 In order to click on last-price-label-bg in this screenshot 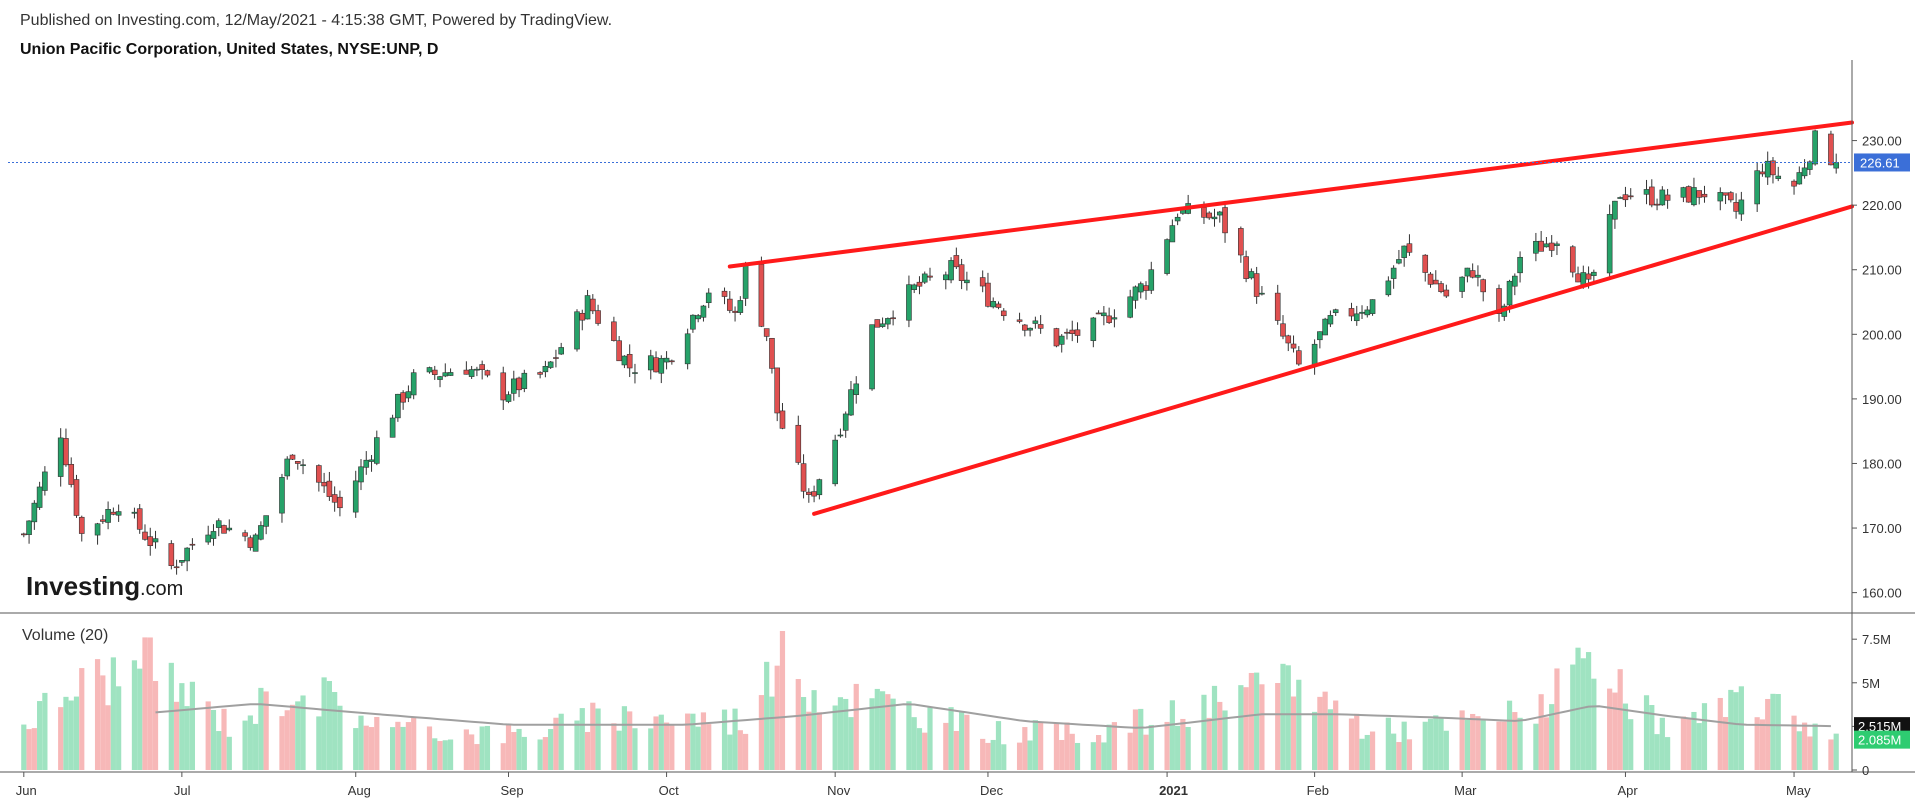, I will do `click(1882, 162)`.